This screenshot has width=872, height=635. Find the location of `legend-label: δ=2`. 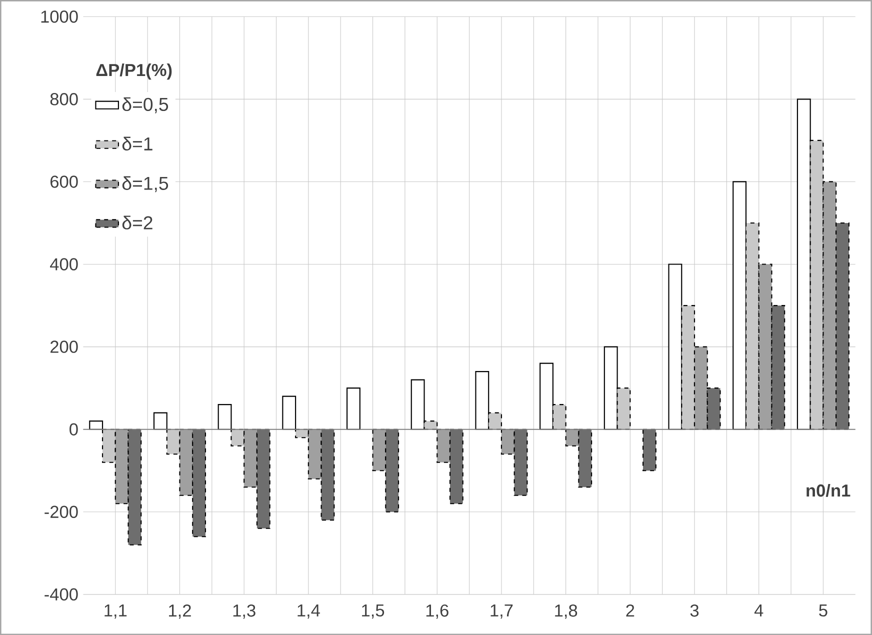

legend-label: δ=2 is located at coordinates (137, 223).